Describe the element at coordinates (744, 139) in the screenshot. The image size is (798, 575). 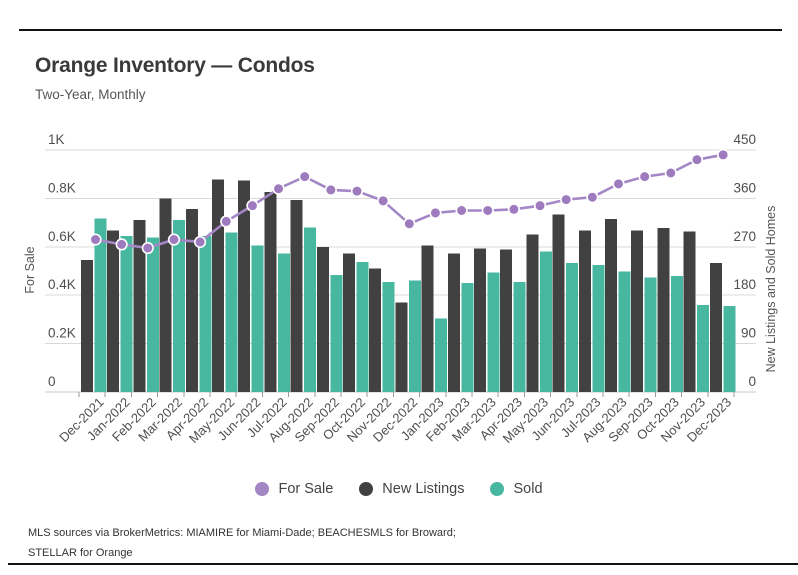
I see `right-axis-tick: 450` at that location.